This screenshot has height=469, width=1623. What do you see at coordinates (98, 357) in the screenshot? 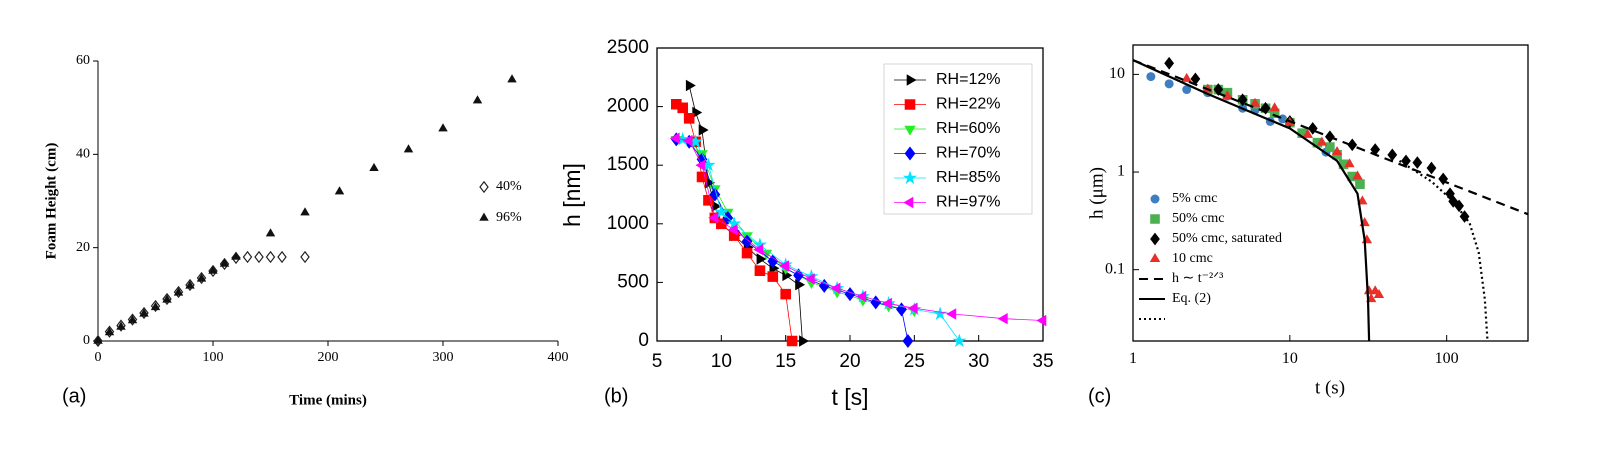
I see `x-tick-label: 0` at bounding box center [98, 357].